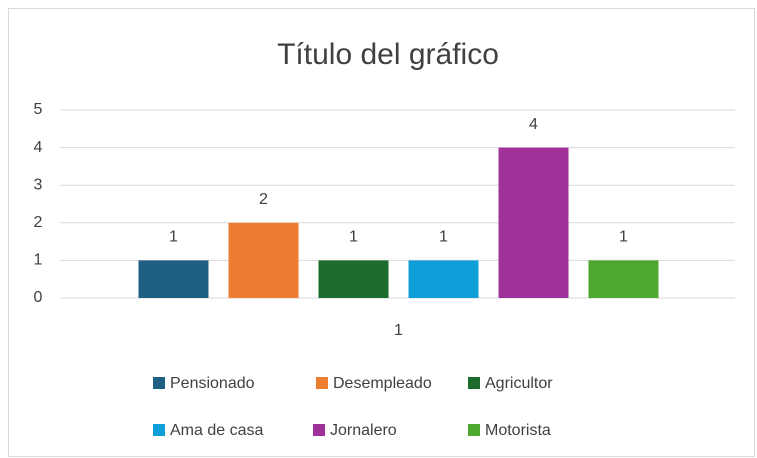  I want to click on legend-label: Pensionado, so click(212, 383).